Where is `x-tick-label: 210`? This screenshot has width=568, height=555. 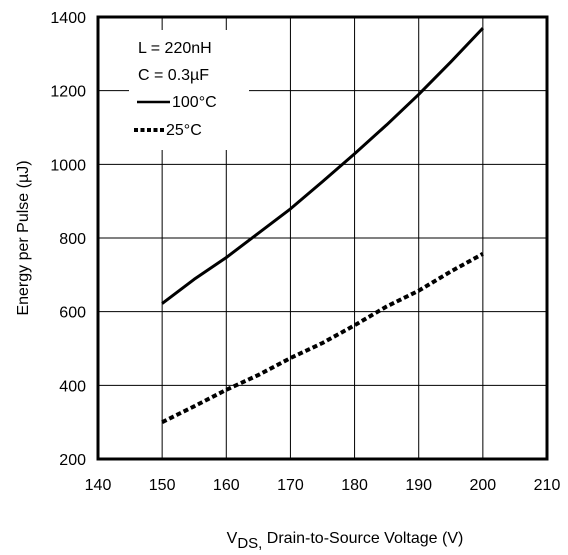
x-tick-label: 210 is located at coordinates (547, 485).